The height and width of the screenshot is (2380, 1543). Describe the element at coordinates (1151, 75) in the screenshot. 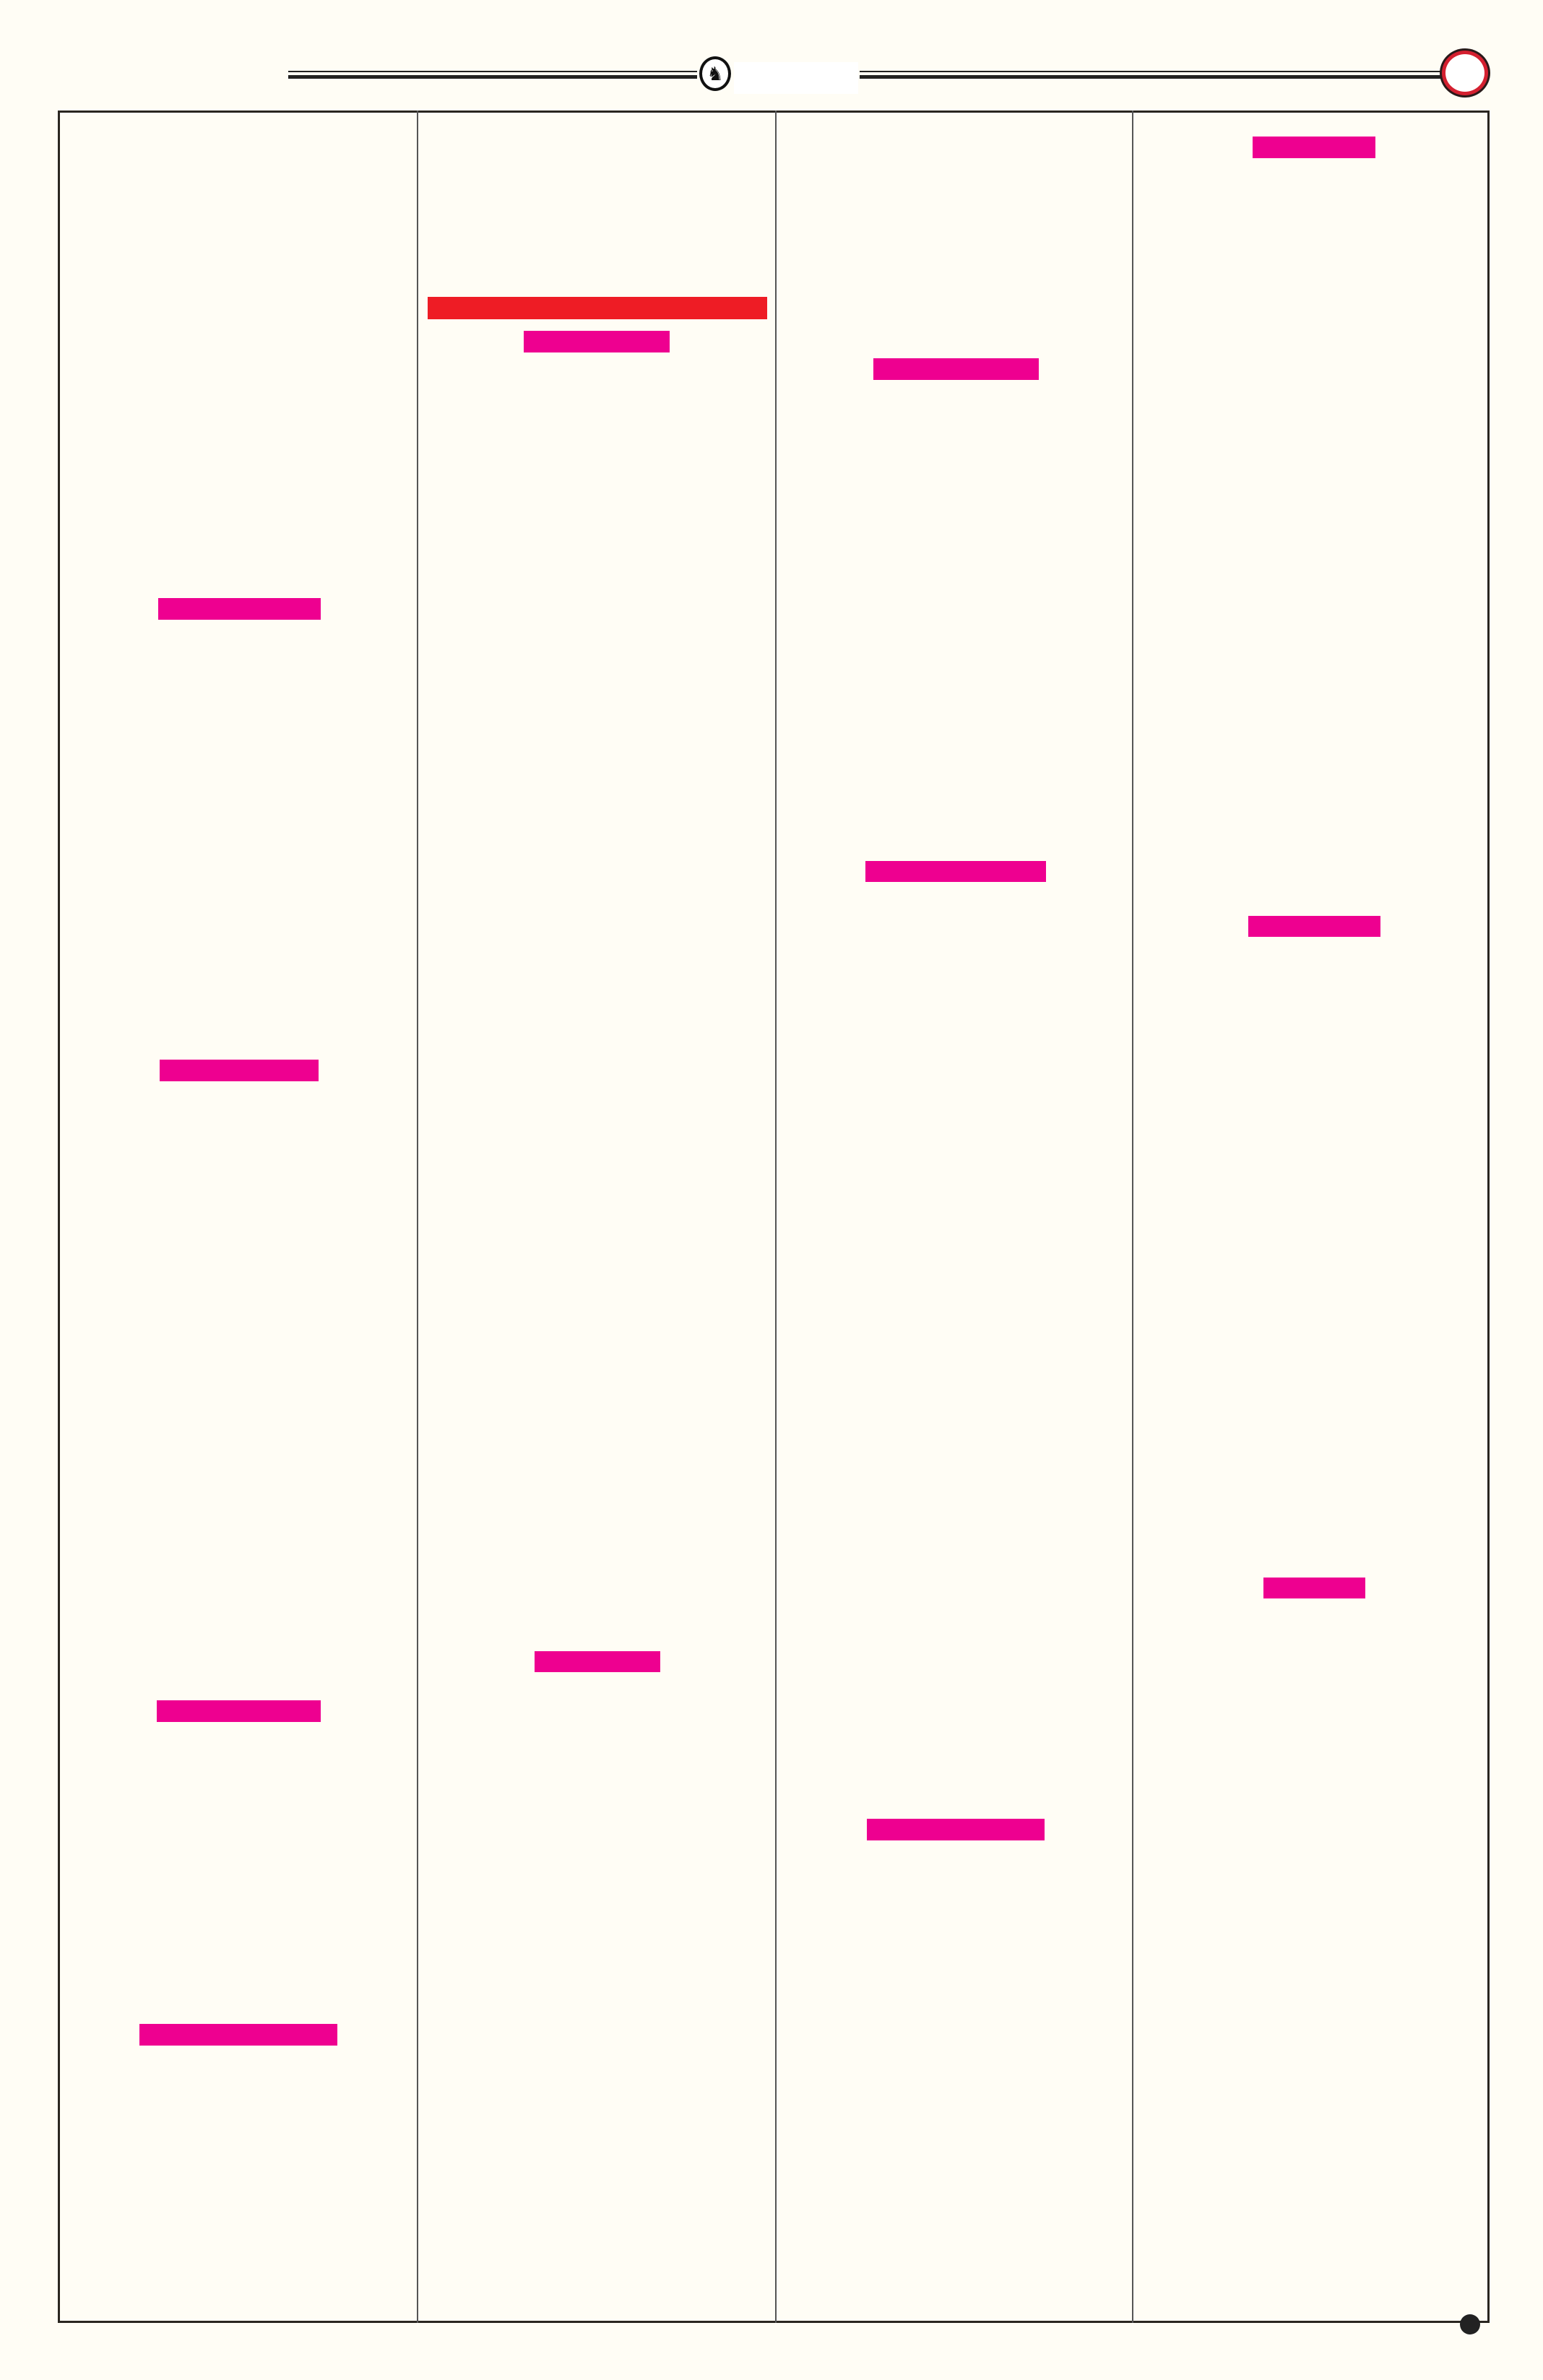

I see `header-rule-right` at that location.